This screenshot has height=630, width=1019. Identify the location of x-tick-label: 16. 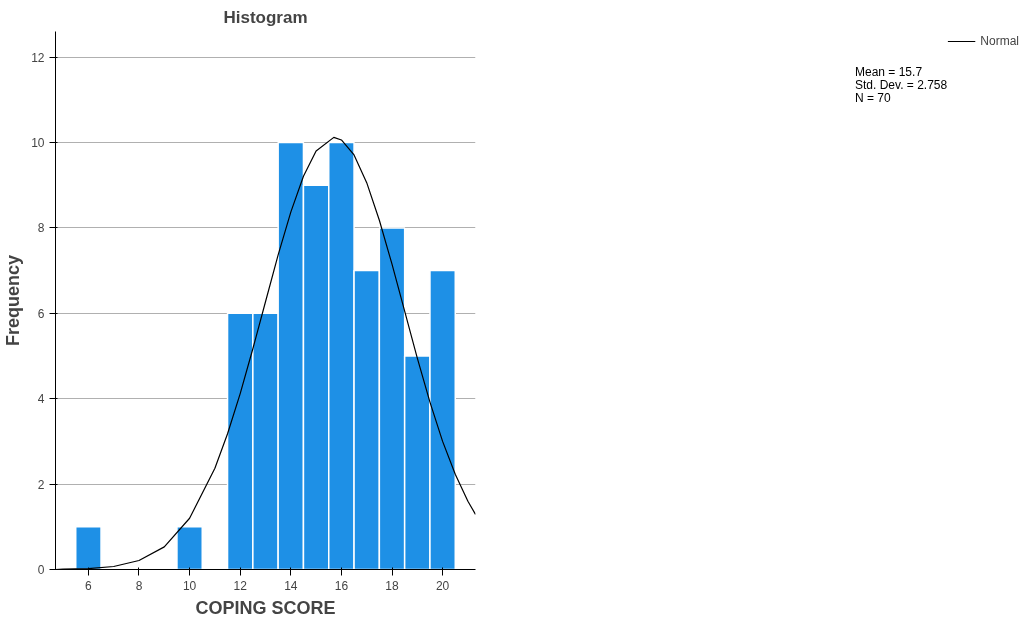
(341, 585).